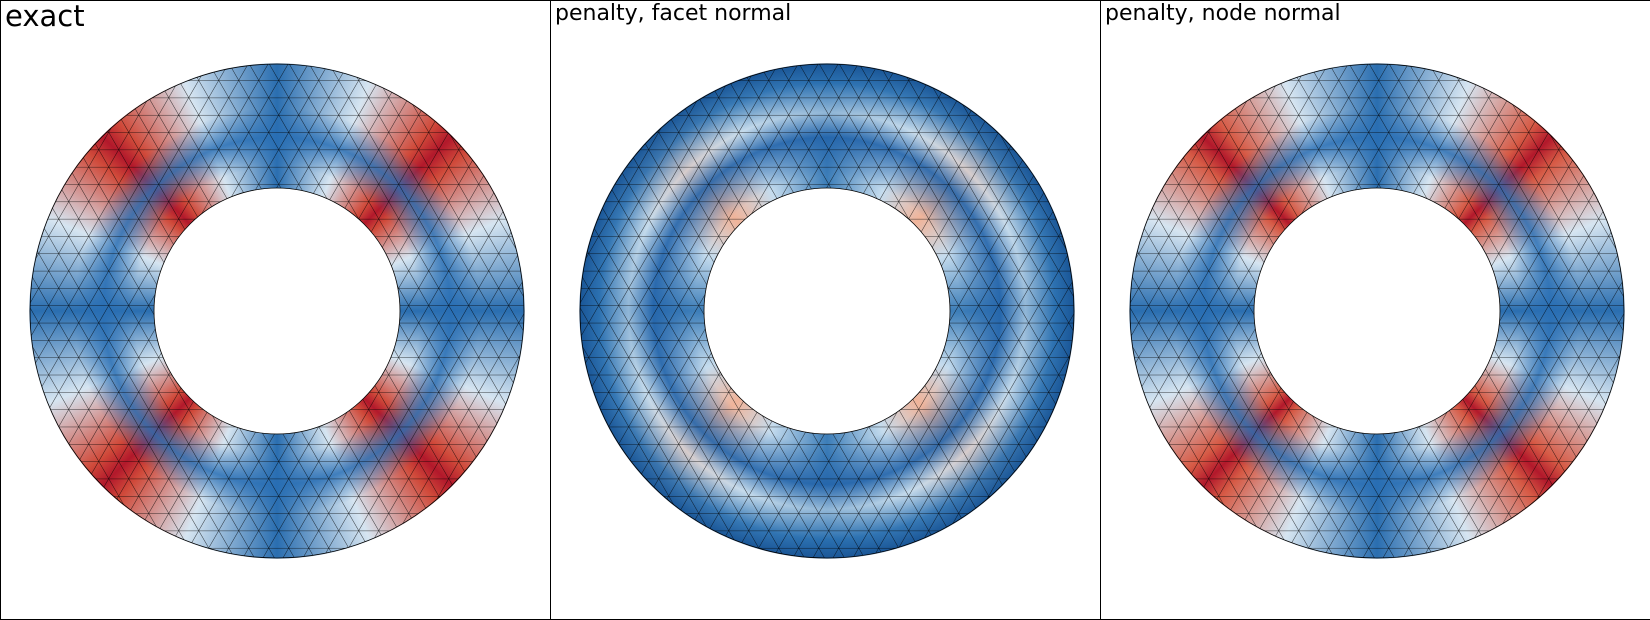 The width and height of the screenshot is (1650, 620). Describe the element at coordinates (1223, 13) in the screenshot. I see `panel-title: penalty, node normal` at that location.